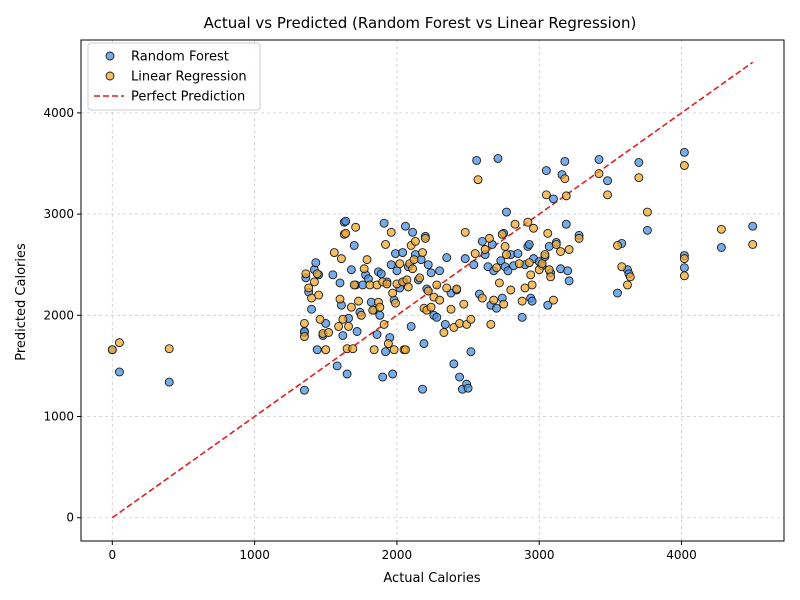 The width and height of the screenshot is (800, 600). Describe the element at coordinates (58, 417) in the screenshot. I see `y-tick-label: 1000` at that location.